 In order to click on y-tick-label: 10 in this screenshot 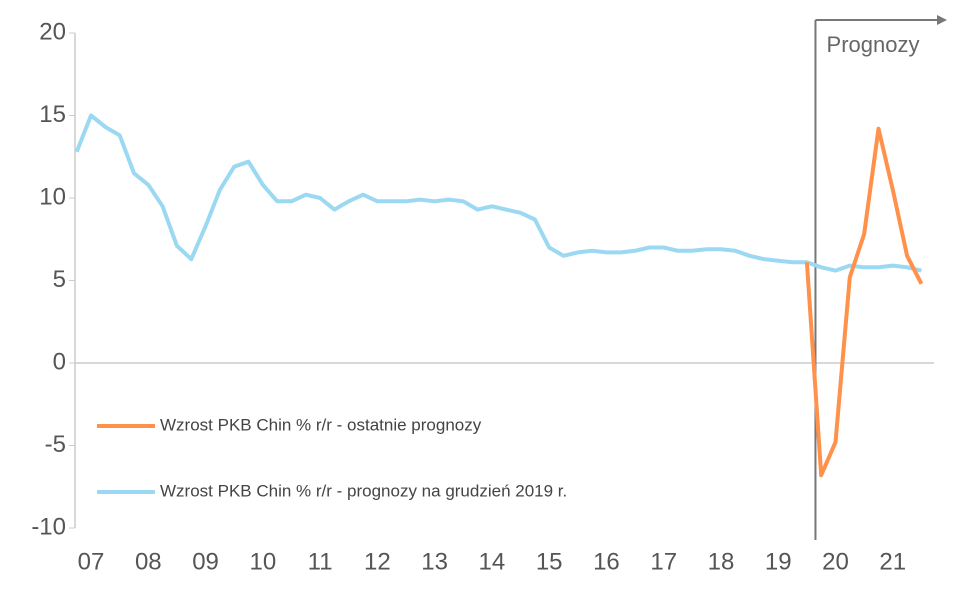, I will do `click(52, 196)`.